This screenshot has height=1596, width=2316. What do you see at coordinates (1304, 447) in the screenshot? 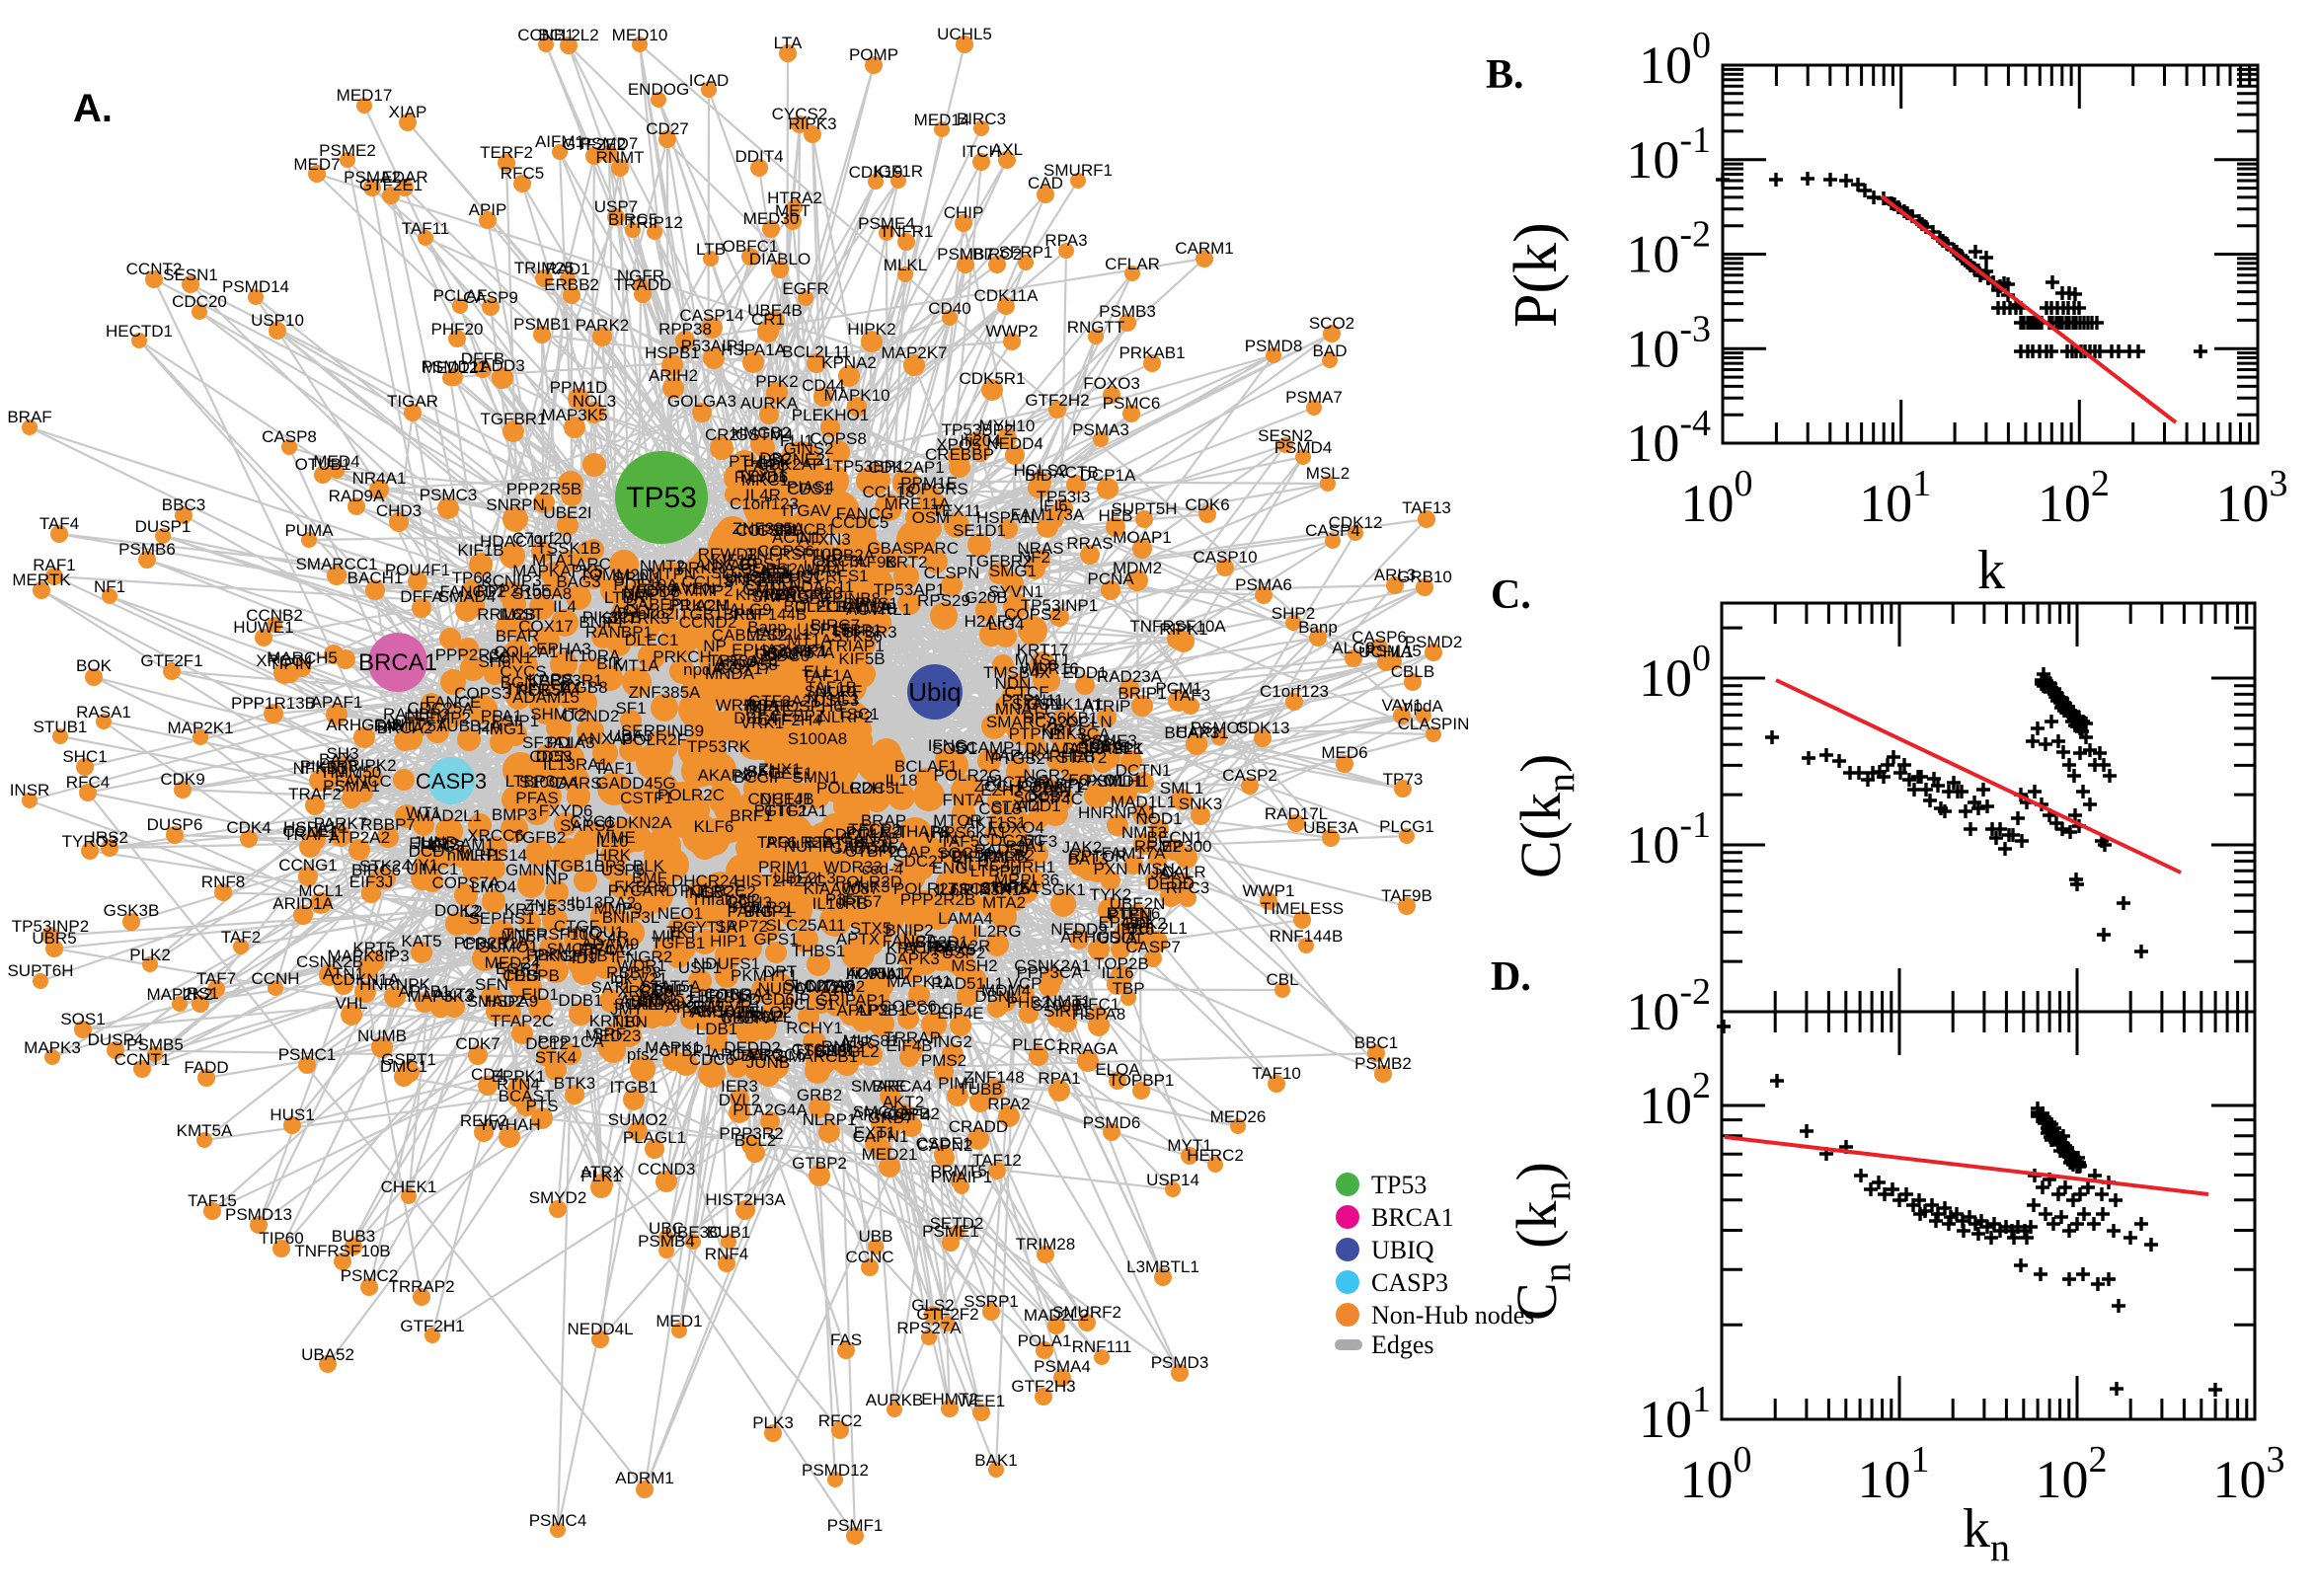
I see `svg-text: PSMD4` at bounding box center [1304, 447].